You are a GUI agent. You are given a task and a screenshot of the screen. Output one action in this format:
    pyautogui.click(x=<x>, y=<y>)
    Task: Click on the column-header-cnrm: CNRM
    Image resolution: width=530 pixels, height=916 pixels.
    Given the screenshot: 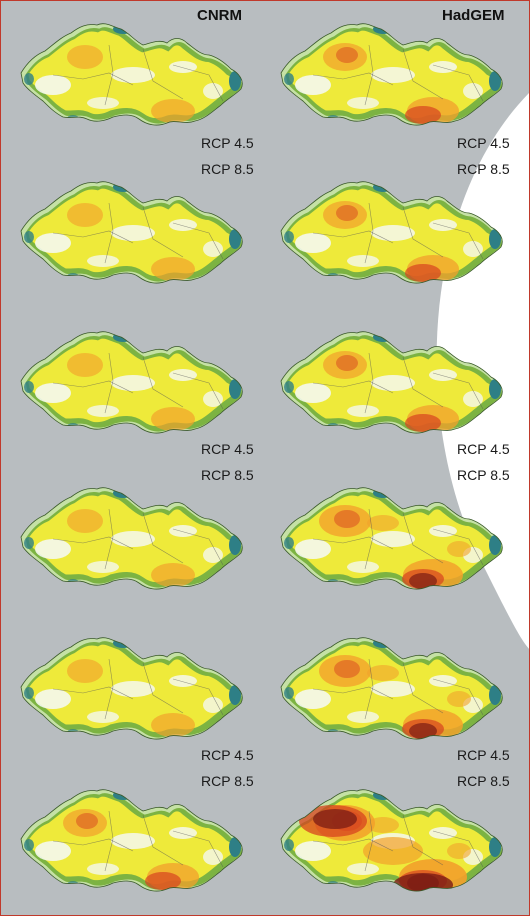 What is the action you would take?
    pyautogui.click(x=219, y=15)
    